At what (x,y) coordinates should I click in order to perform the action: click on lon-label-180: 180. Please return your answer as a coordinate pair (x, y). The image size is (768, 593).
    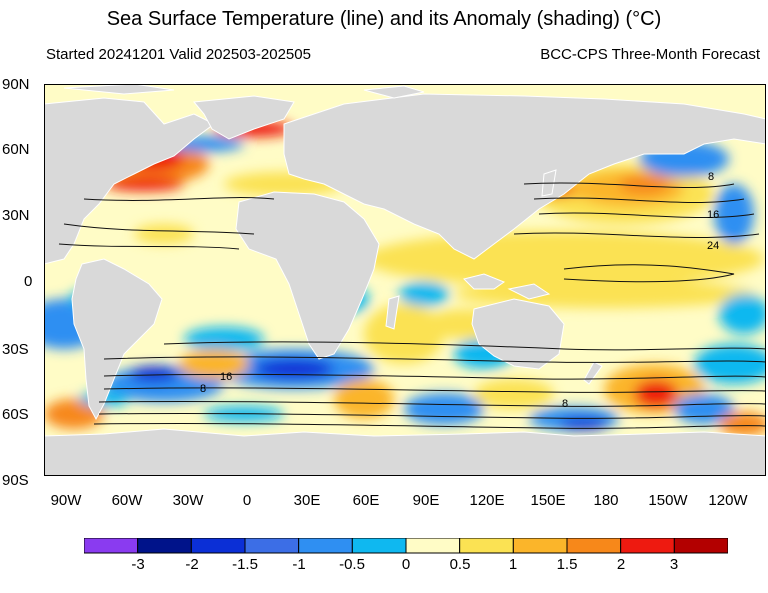
    Looking at the image, I should click on (606, 500).